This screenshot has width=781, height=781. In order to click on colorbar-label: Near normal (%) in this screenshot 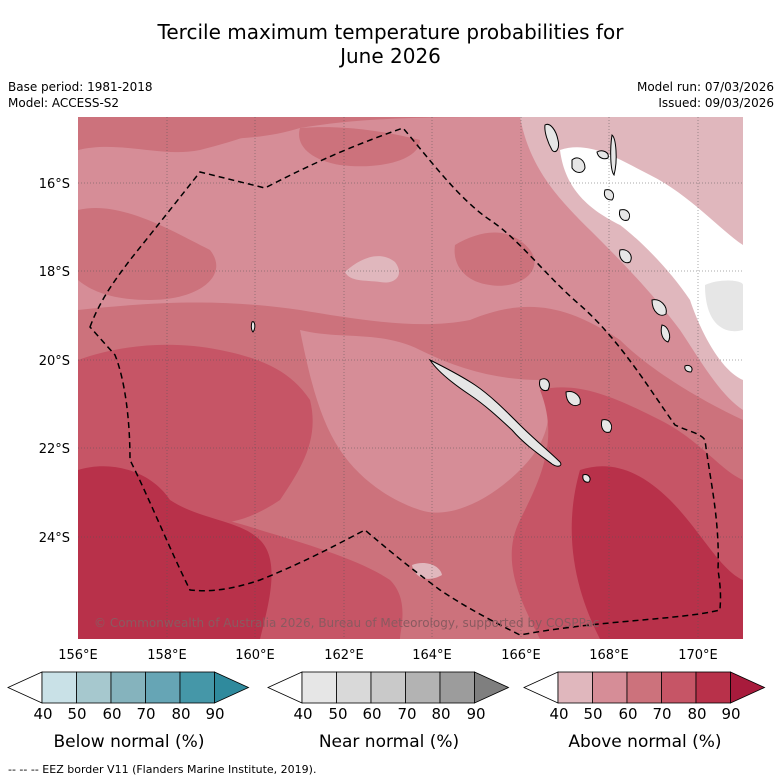, I will do `click(389, 742)`.